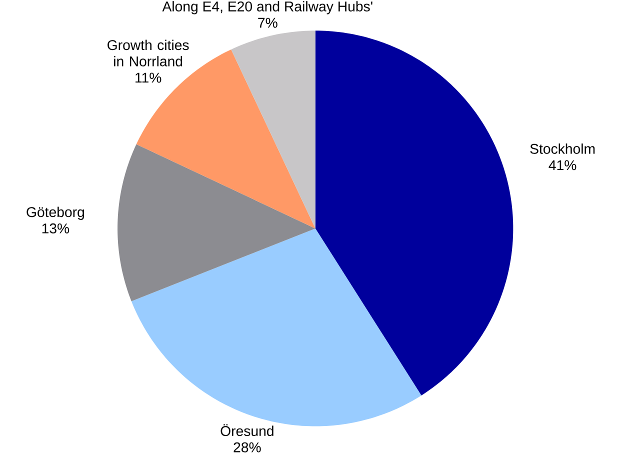  Describe the element at coordinates (55, 213) in the screenshot. I see `slice-label: Göteborg` at that location.